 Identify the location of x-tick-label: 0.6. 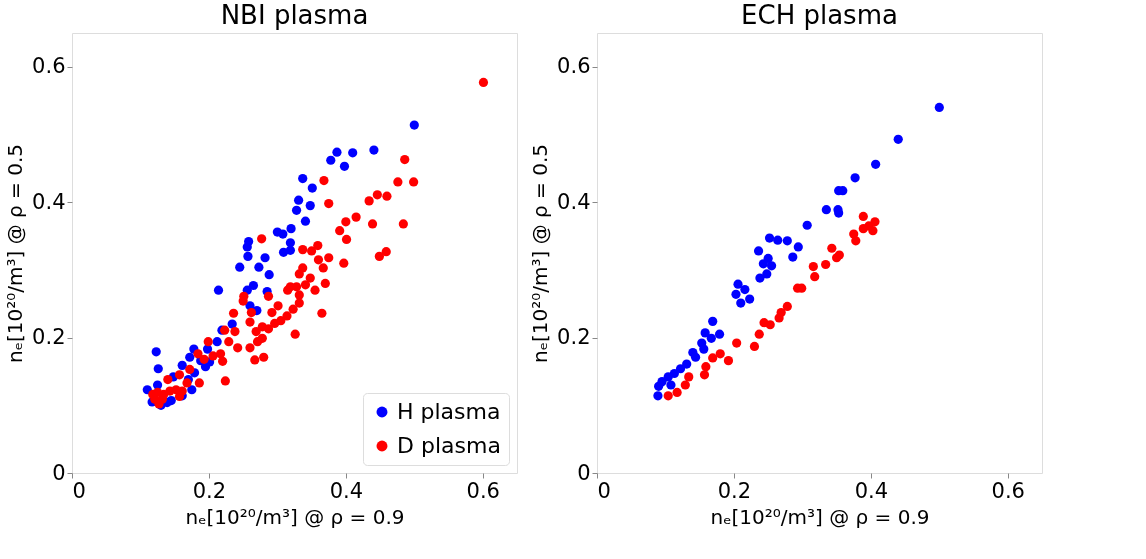
(483, 490).